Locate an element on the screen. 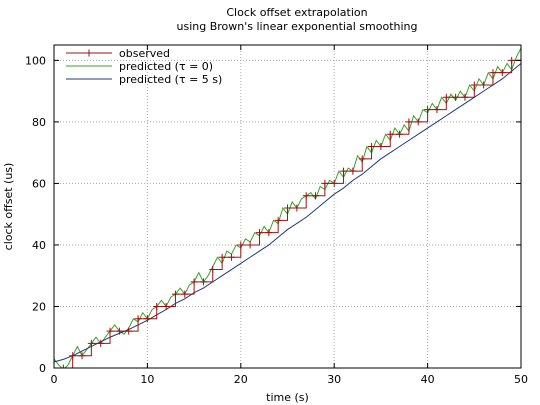  y-tick-label: 100 is located at coordinates (35, 60).